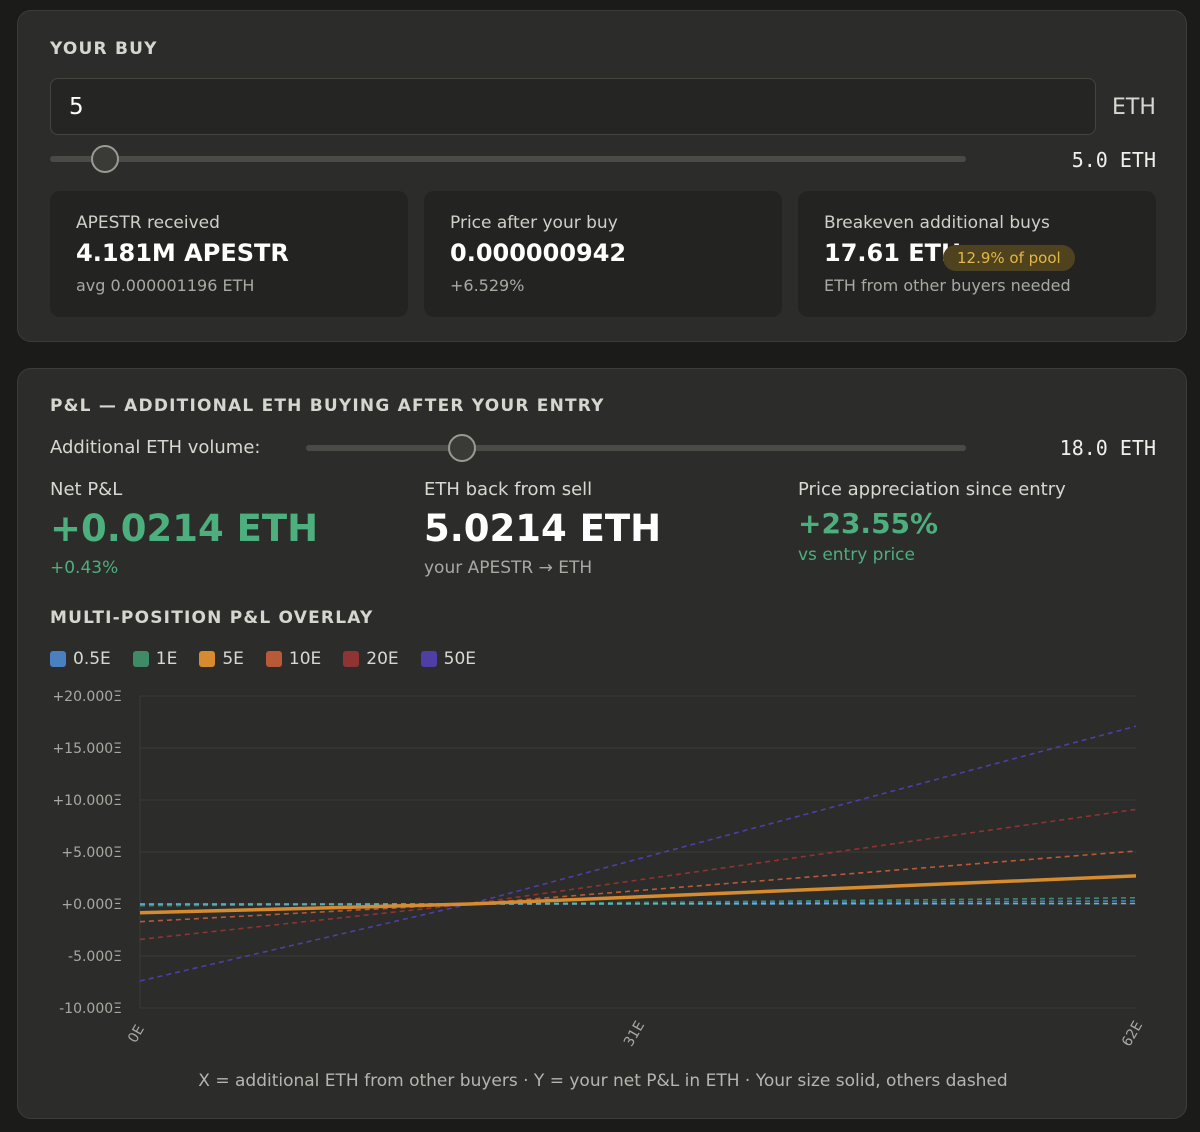  What do you see at coordinates (91, 905) in the screenshot?
I see `y-tick-label: +0.000Ξ` at bounding box center [91, 905].